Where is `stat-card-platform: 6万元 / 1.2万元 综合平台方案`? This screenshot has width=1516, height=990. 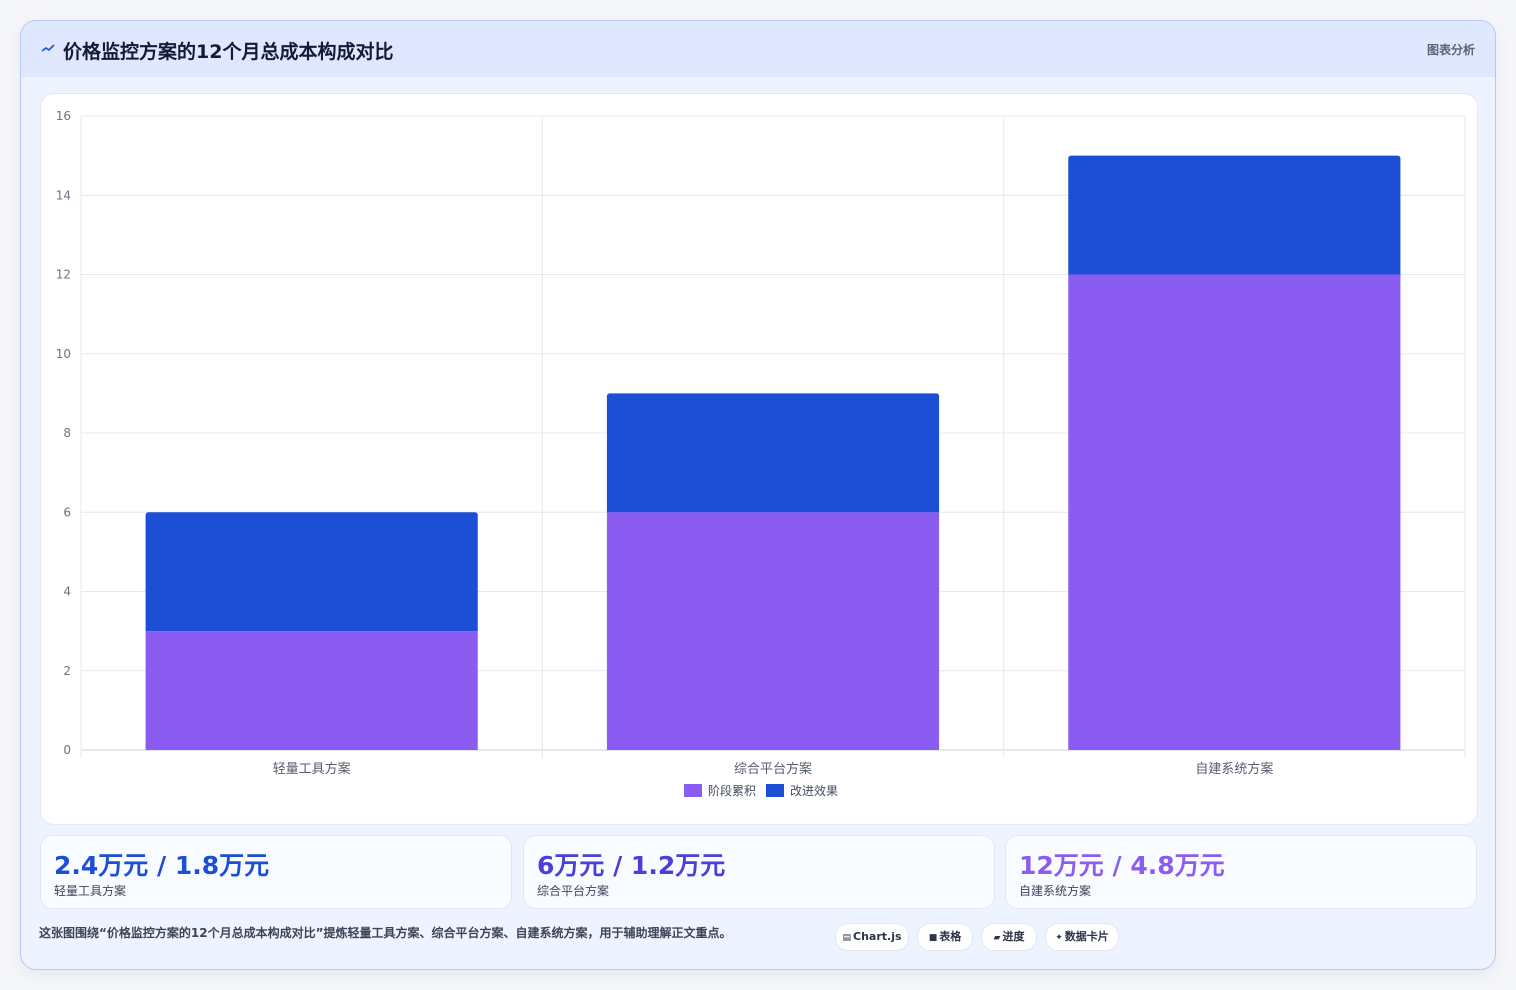 stat-card-platform: 6万元 / 1.2万元 综合平台方案 is located at coordinates (759, 872).